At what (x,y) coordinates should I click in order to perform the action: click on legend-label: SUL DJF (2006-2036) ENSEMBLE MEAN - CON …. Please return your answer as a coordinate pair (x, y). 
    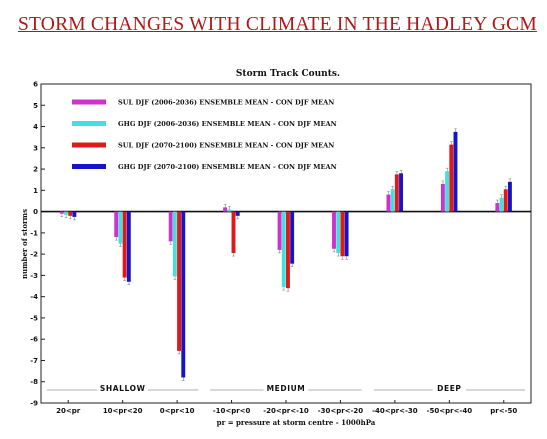
    Looking at the image, I should click on (226, 103).